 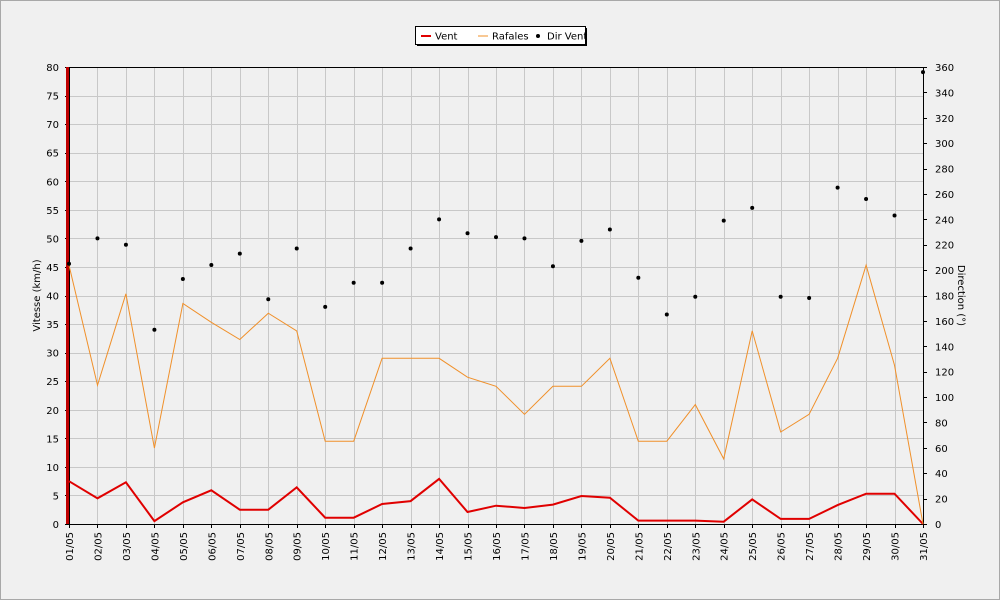 I want to click on x-tick-label: 29/05, so click(x=867, y=546).